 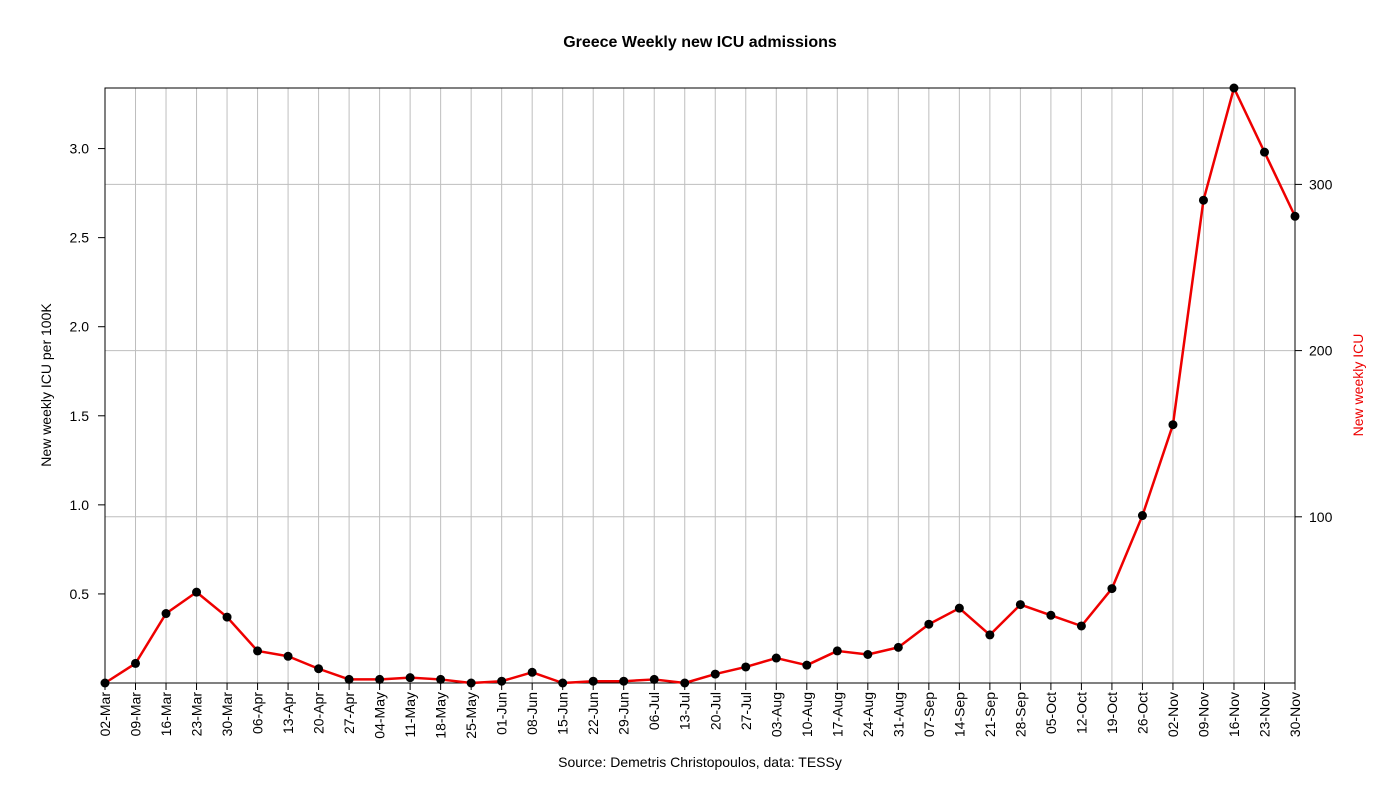 What do you see at coordinates (624, 713) in the screenshot?
I see `x-tick-label: 29-Jun` at bounding box center [624, 713].